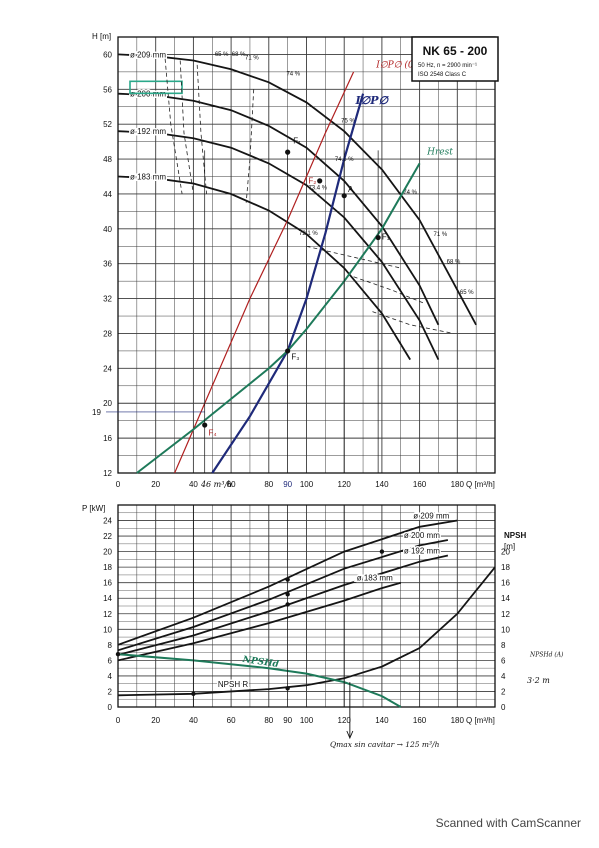 The height and width of the screenshot is (848, 599). What do you see at coordinates (505, 614) in the screenshot?
I see `y2-tick-label: 12` at bounding box center [505, 614].